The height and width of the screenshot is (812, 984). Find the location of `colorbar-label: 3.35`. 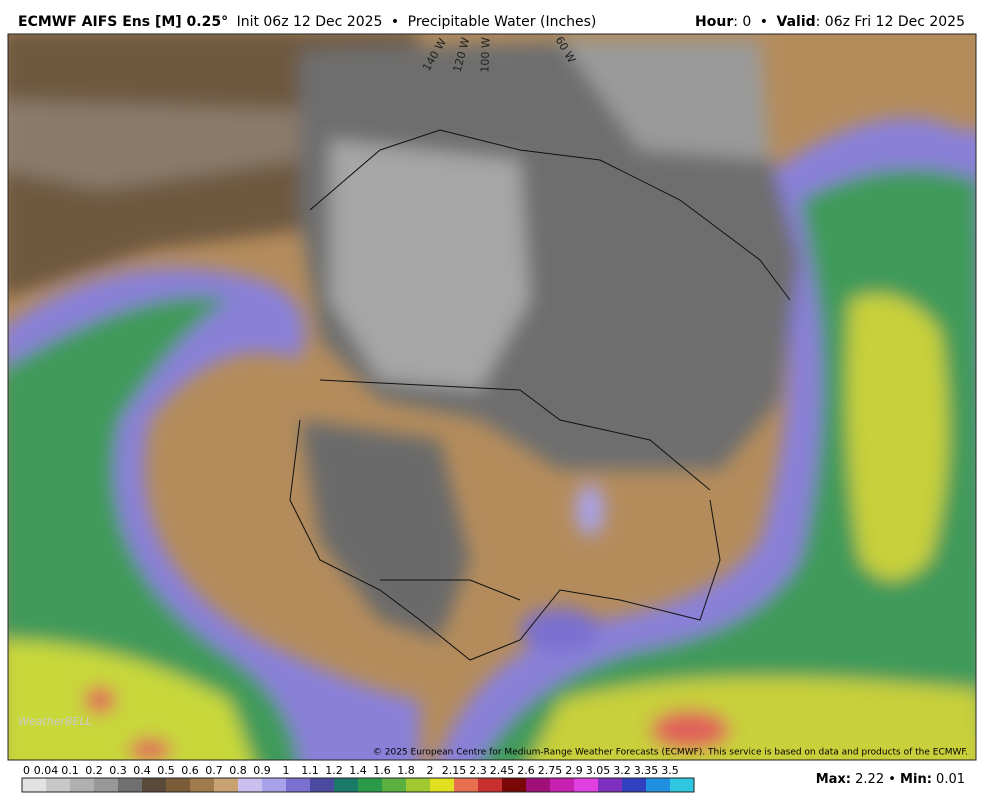

colorbar-label: 3.35 is located at coordinates (646, 770).